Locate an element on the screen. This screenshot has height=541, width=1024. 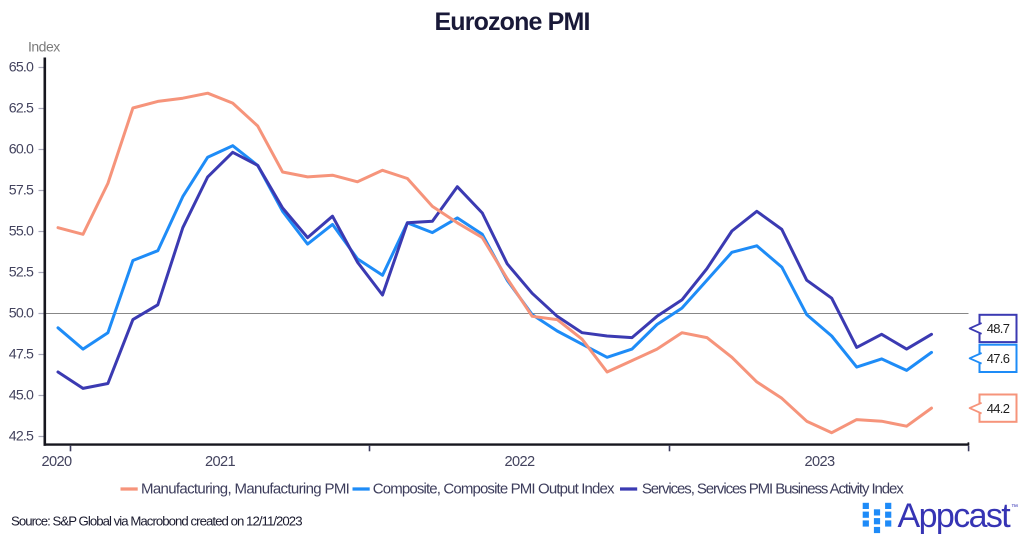
svg-text: ™ is located at coordinates (1014, 507).